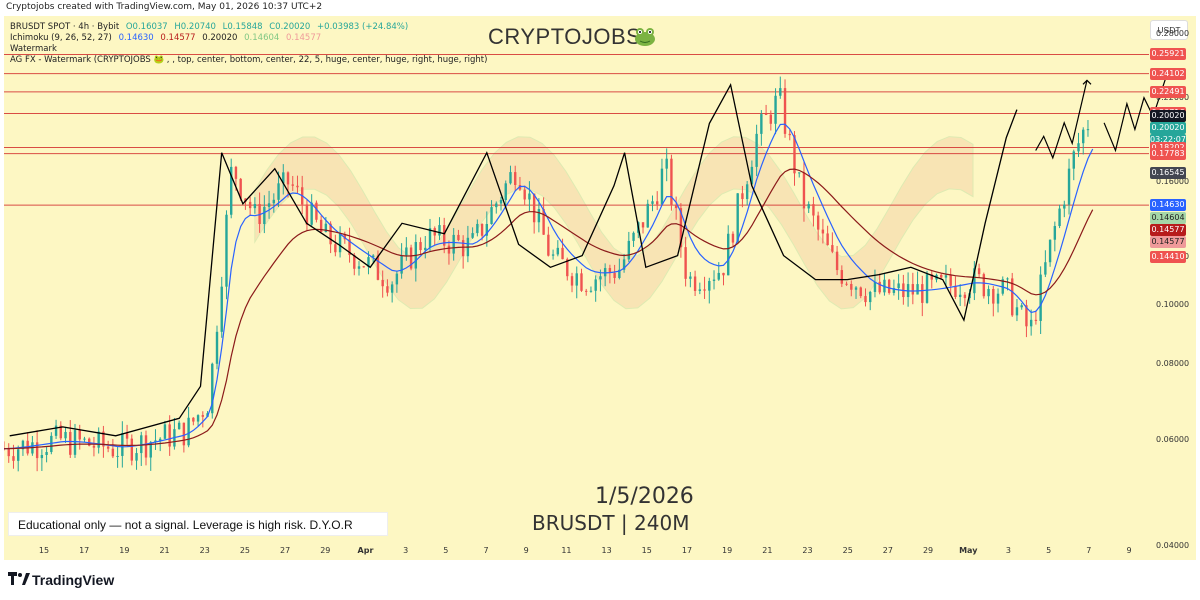  What do you see at coordinates (304, 38) in the screenshot?
I see `ichimoku-value-span-b: 0.14577` at bounding box center [304, 38].